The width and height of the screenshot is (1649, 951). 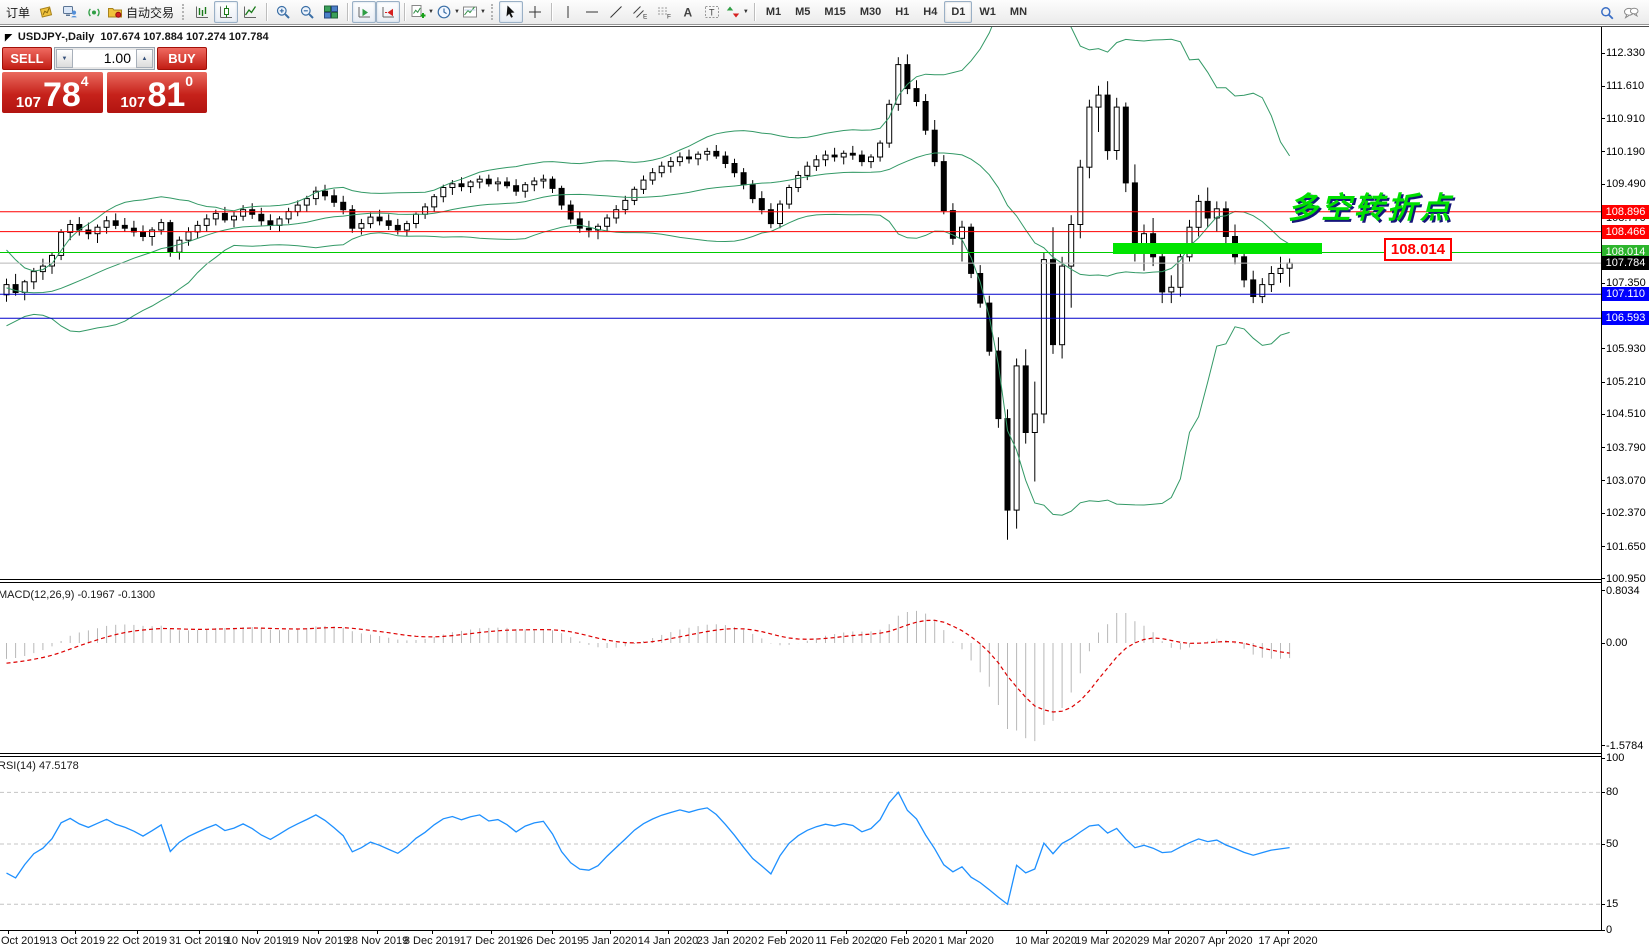 I want to click on one-click-collapse-icon: ◤, so click(x=8, y=36).